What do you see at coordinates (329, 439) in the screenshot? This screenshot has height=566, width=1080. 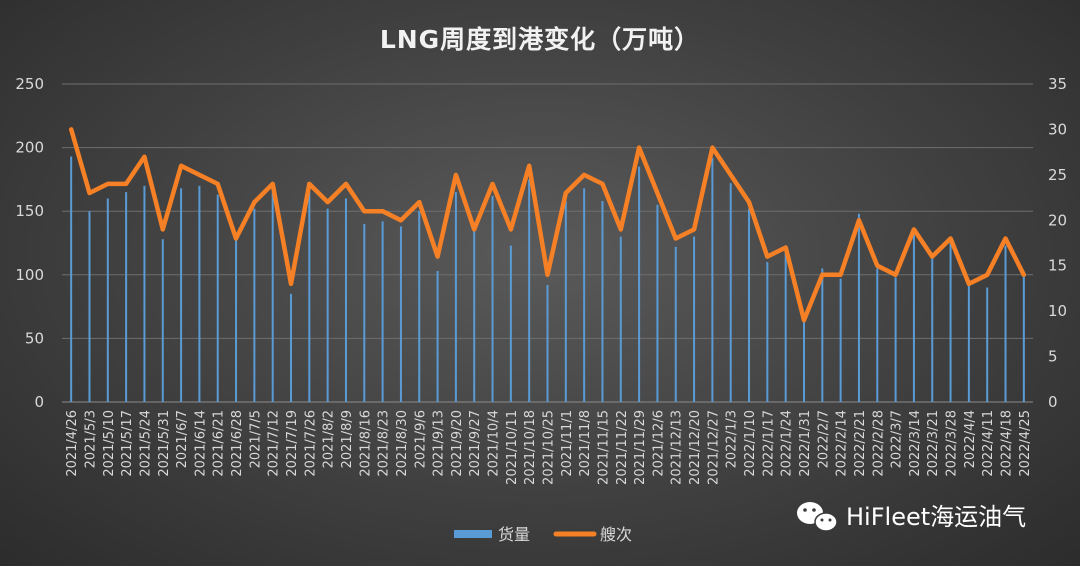 I see `x-tick-label: 2021/8/2` at bounding box center [329, 439].